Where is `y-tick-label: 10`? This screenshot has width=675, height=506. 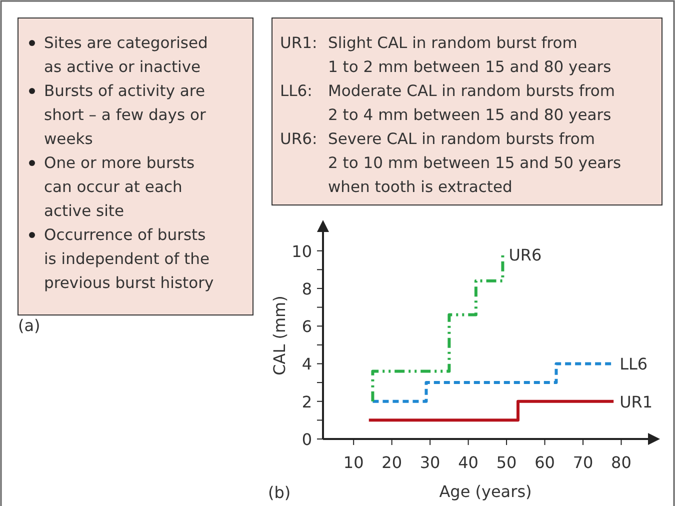 y-tick-label: 10 is located at coordinates (302, 251).